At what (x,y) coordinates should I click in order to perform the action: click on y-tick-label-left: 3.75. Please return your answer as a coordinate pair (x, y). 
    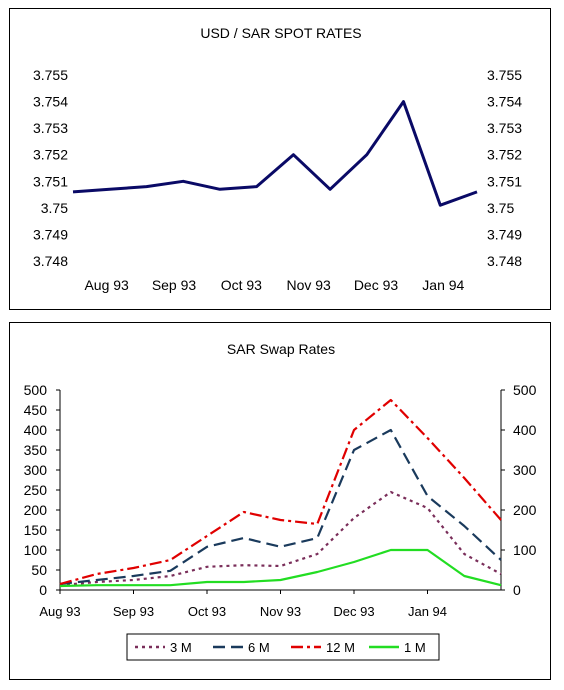
    Looking at the image, I should click on (54, 208).